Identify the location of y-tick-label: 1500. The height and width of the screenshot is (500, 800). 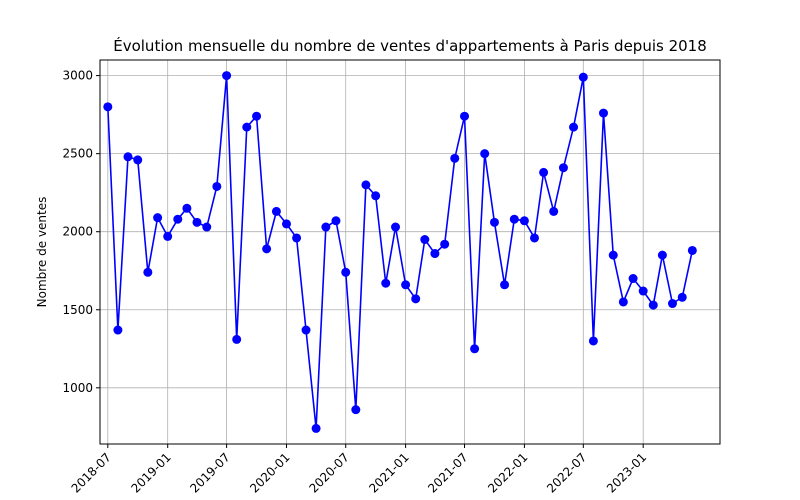
(77, 310).